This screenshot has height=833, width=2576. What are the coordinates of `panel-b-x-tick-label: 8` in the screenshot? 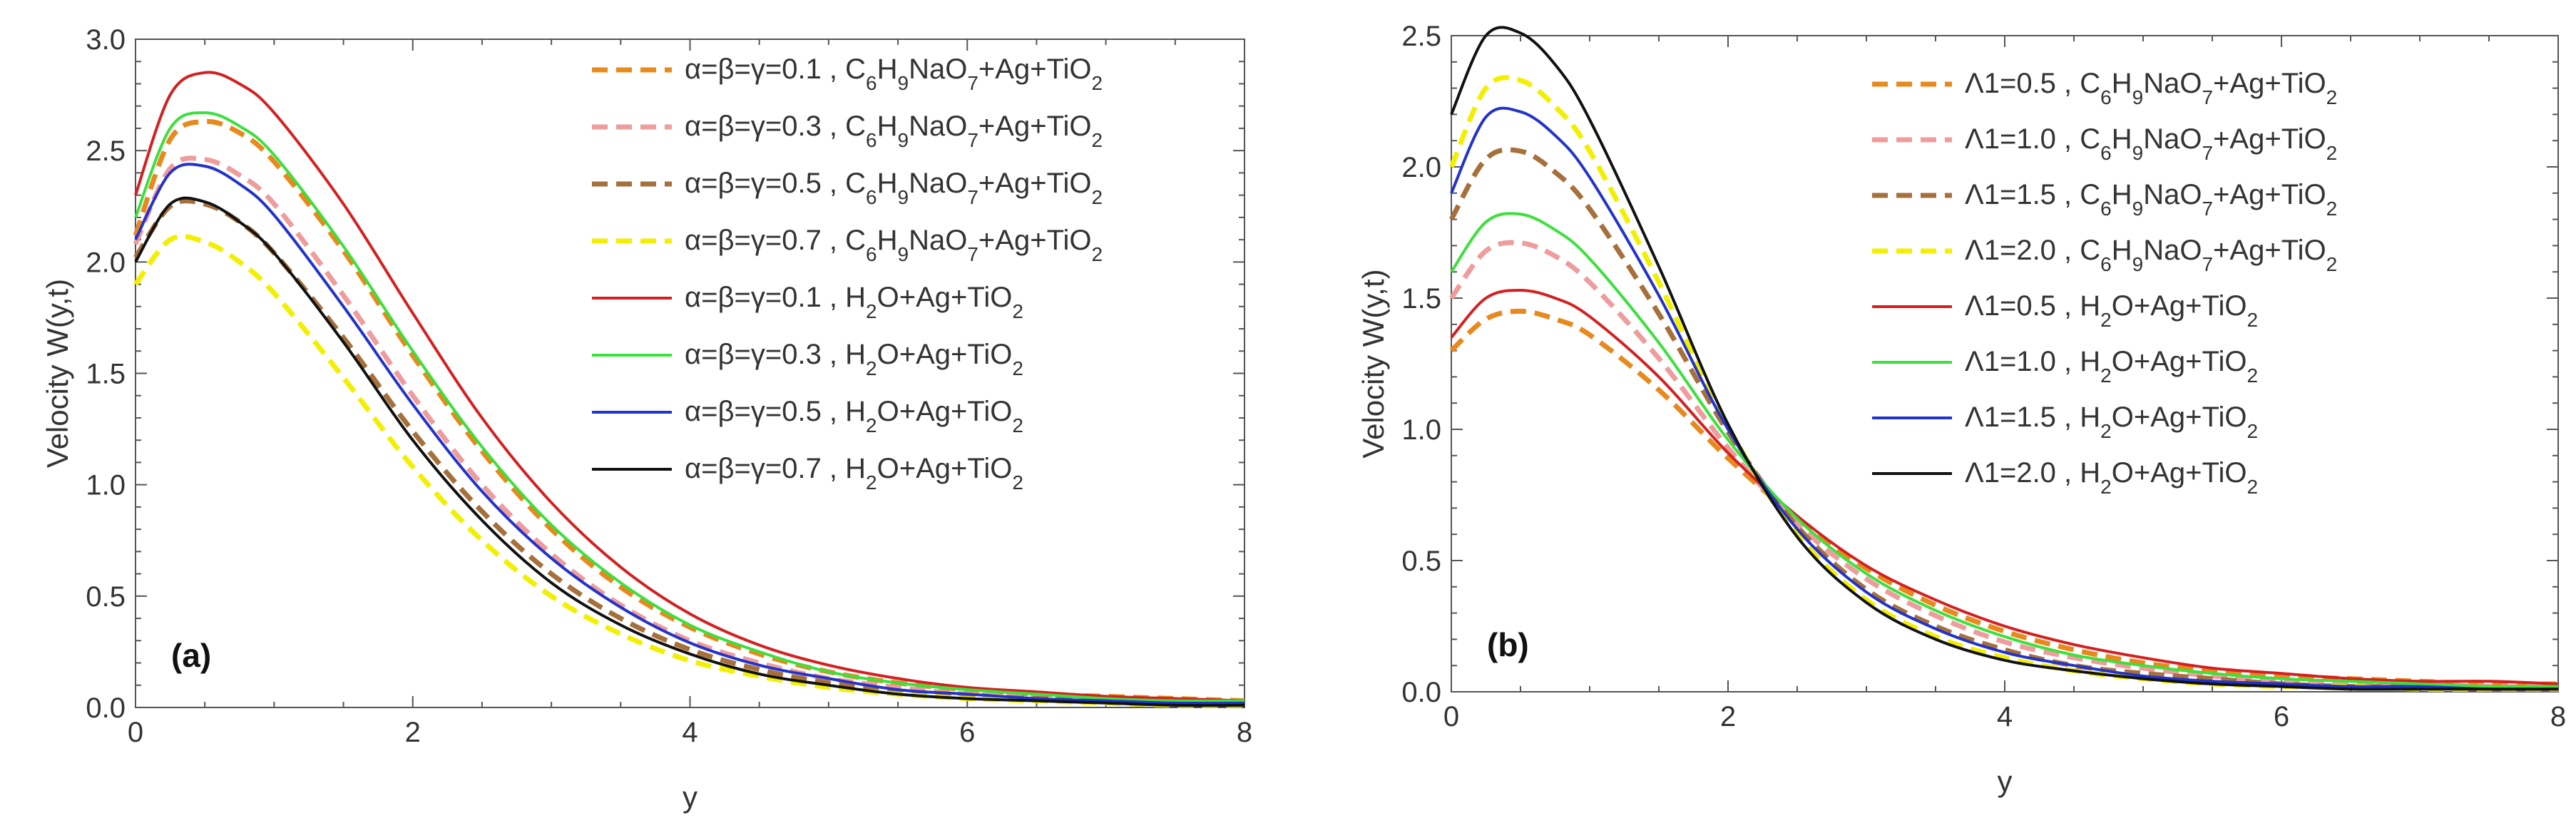 It's located at (2558, 717).